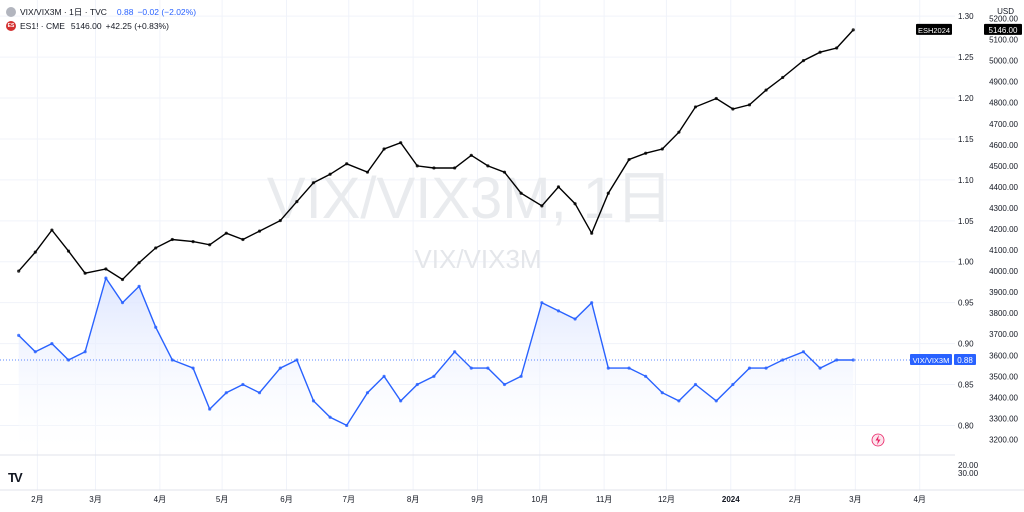 The width and height of the screenshot is (1024, 512). I want to click on right-axis-tick: 3300.00, so click(1003, 418).